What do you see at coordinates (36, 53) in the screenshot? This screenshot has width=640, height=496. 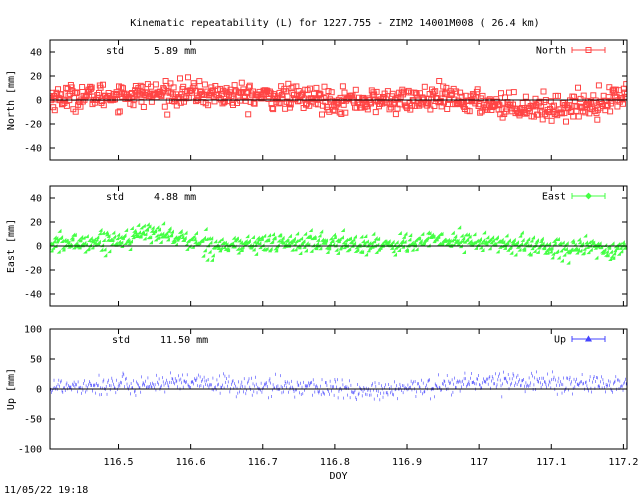 I see `y-tick-label: 40` at bounding box center [36, 53].